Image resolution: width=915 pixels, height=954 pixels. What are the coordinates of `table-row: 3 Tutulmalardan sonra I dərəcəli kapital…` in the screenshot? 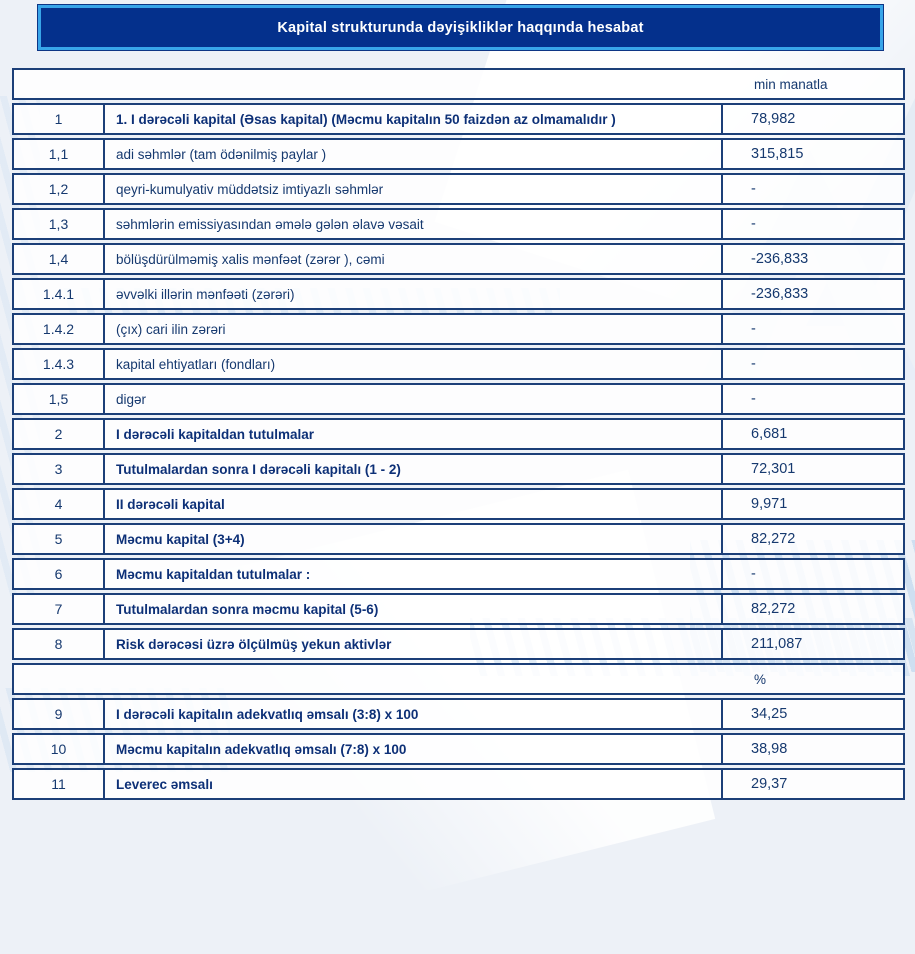 It's located at (459, 469).